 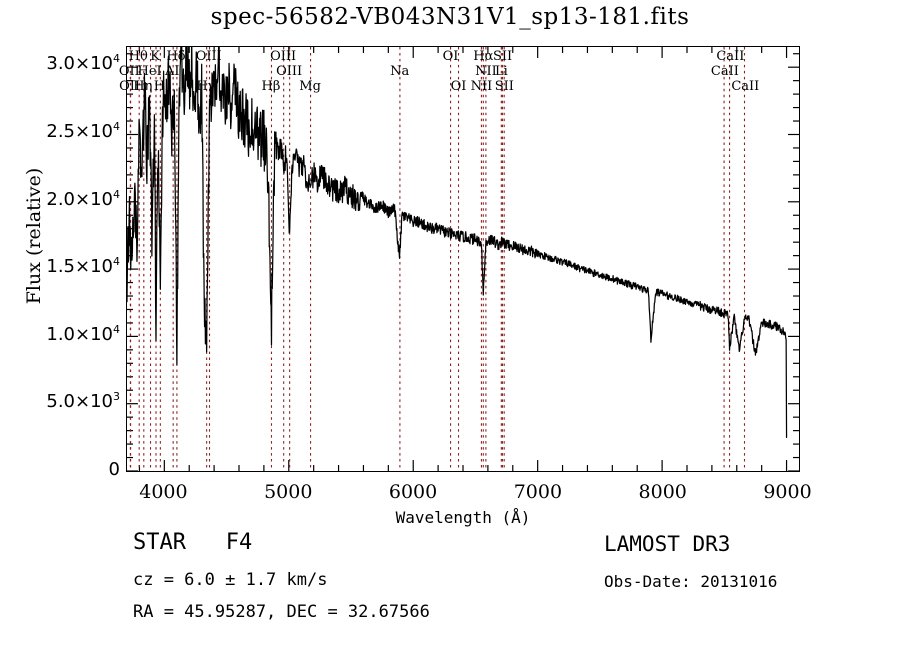 What do you see at coordinates (192, 542) in the screenshot?
I see `object-classification: STAR F4` at bounding box center [192, 542].